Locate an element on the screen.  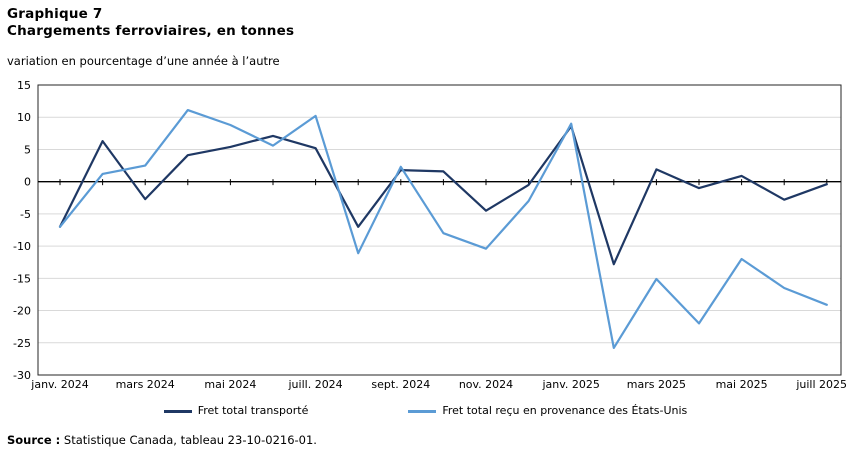
svg-text: 5 is located at coordinates (27, 149).